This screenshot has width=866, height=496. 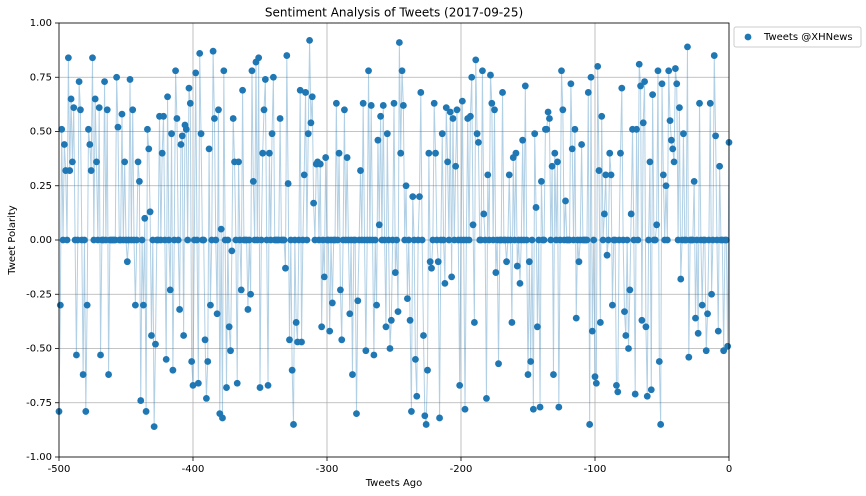 I want to click on y-tick-label: 1.00, so click(x=41, y=23).